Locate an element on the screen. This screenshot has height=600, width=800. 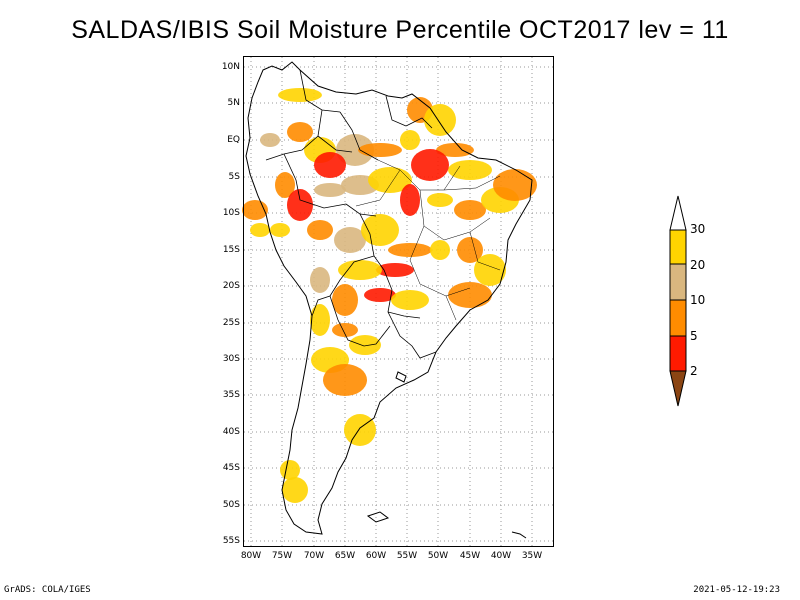
legend-label: 5 is located at coordinates (694, 336).